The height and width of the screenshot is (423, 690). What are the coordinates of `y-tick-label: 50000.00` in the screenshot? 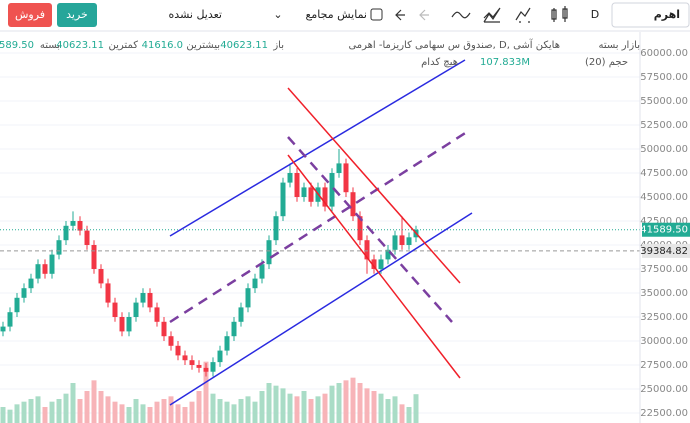 It's located at (664, 149).